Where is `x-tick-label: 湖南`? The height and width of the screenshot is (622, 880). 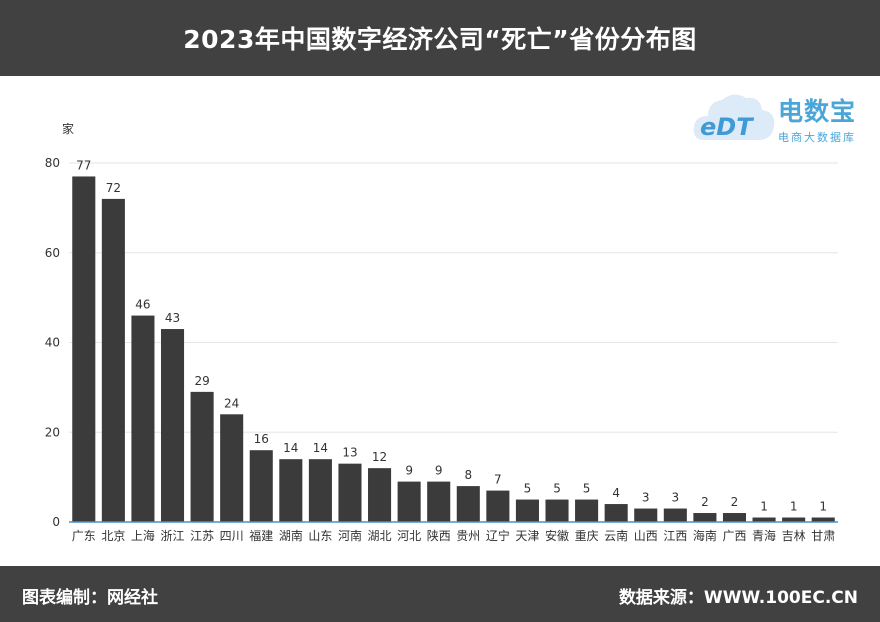
x-tick-label: 湖南 is located at coordinates (291, 535).